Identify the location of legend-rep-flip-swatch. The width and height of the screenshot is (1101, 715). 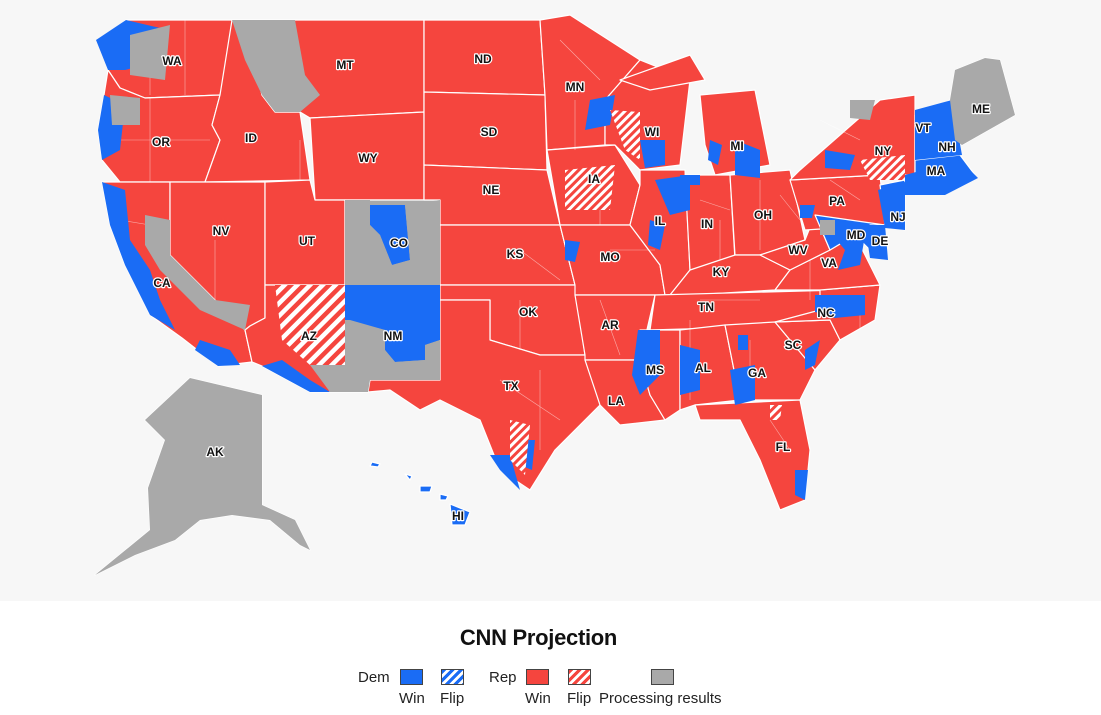
(579, 677).